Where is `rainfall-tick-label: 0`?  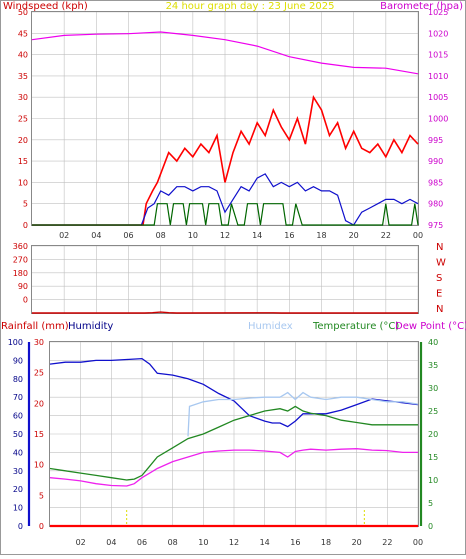
rainfall-tick-label: 0 is located at coordinates (41, 526).